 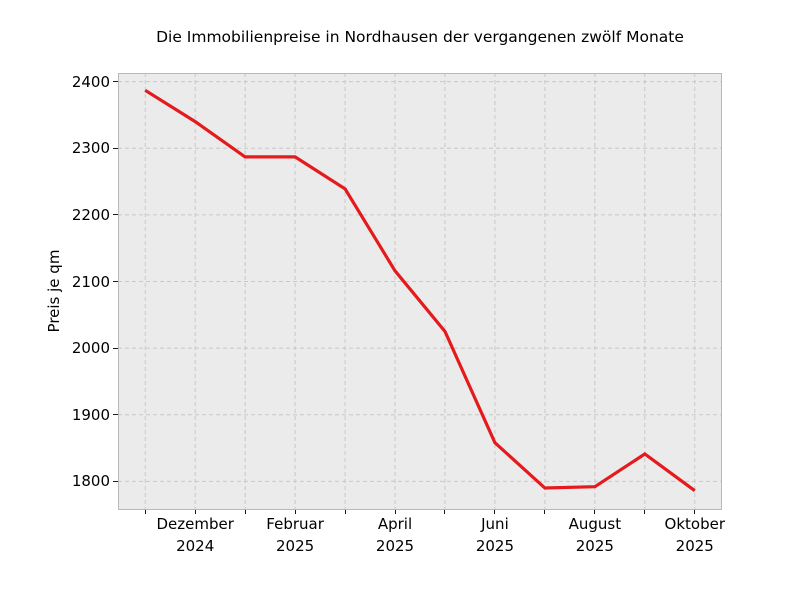 I want to click on x-tick-month: Dezember, so click(x=195, y=524).